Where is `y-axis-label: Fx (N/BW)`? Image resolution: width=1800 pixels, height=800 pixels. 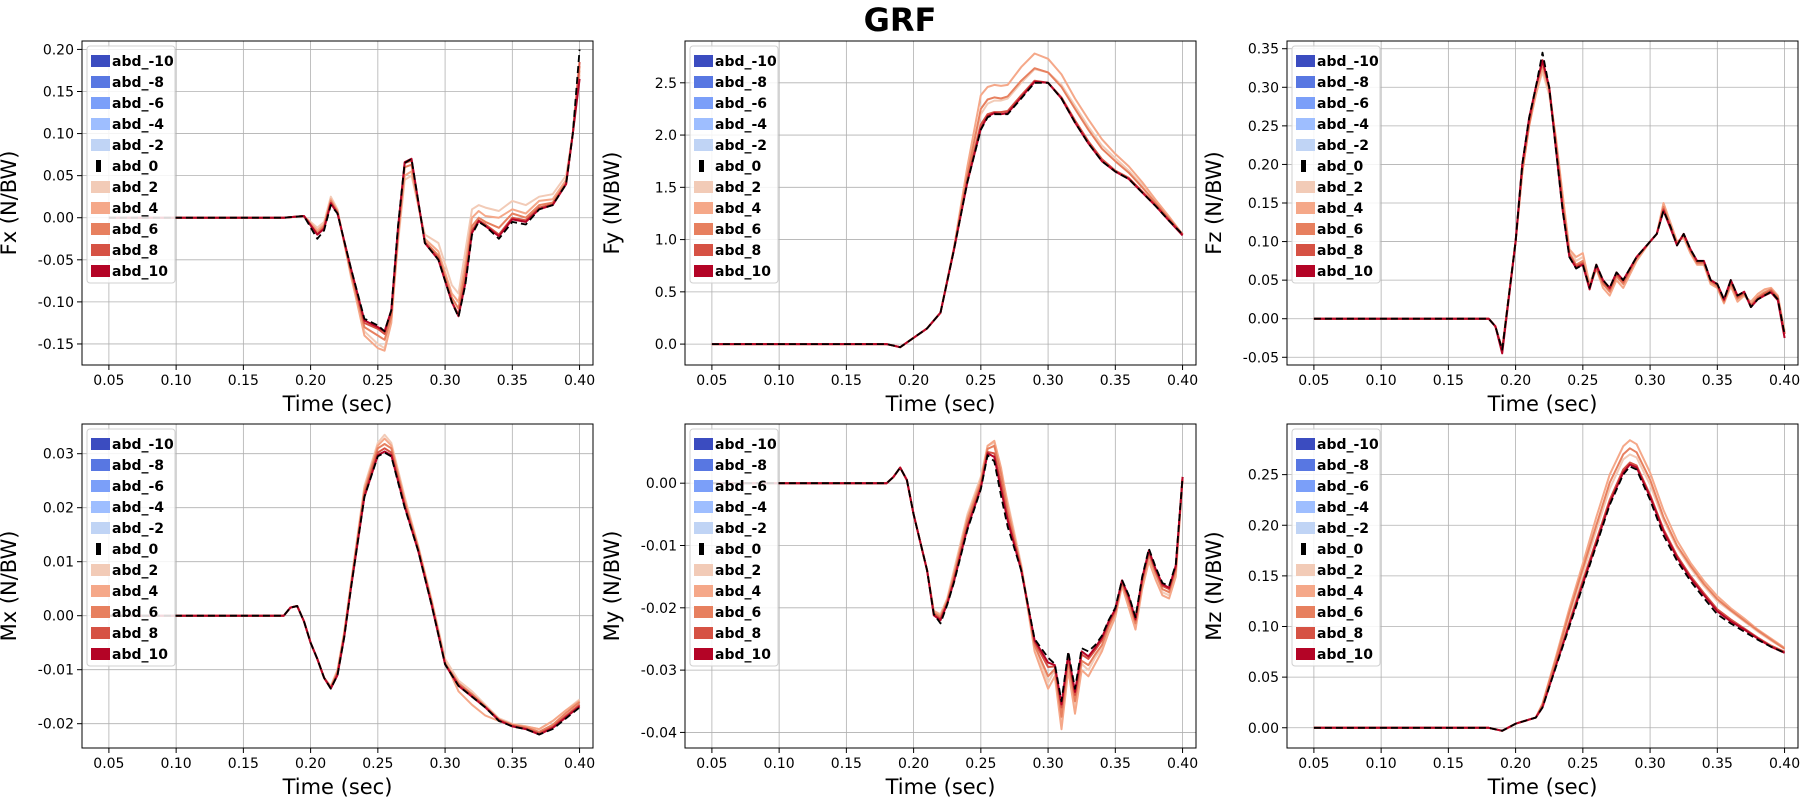 y-axis-label: Fx (N/BW) is located at coordinates (10, 203).